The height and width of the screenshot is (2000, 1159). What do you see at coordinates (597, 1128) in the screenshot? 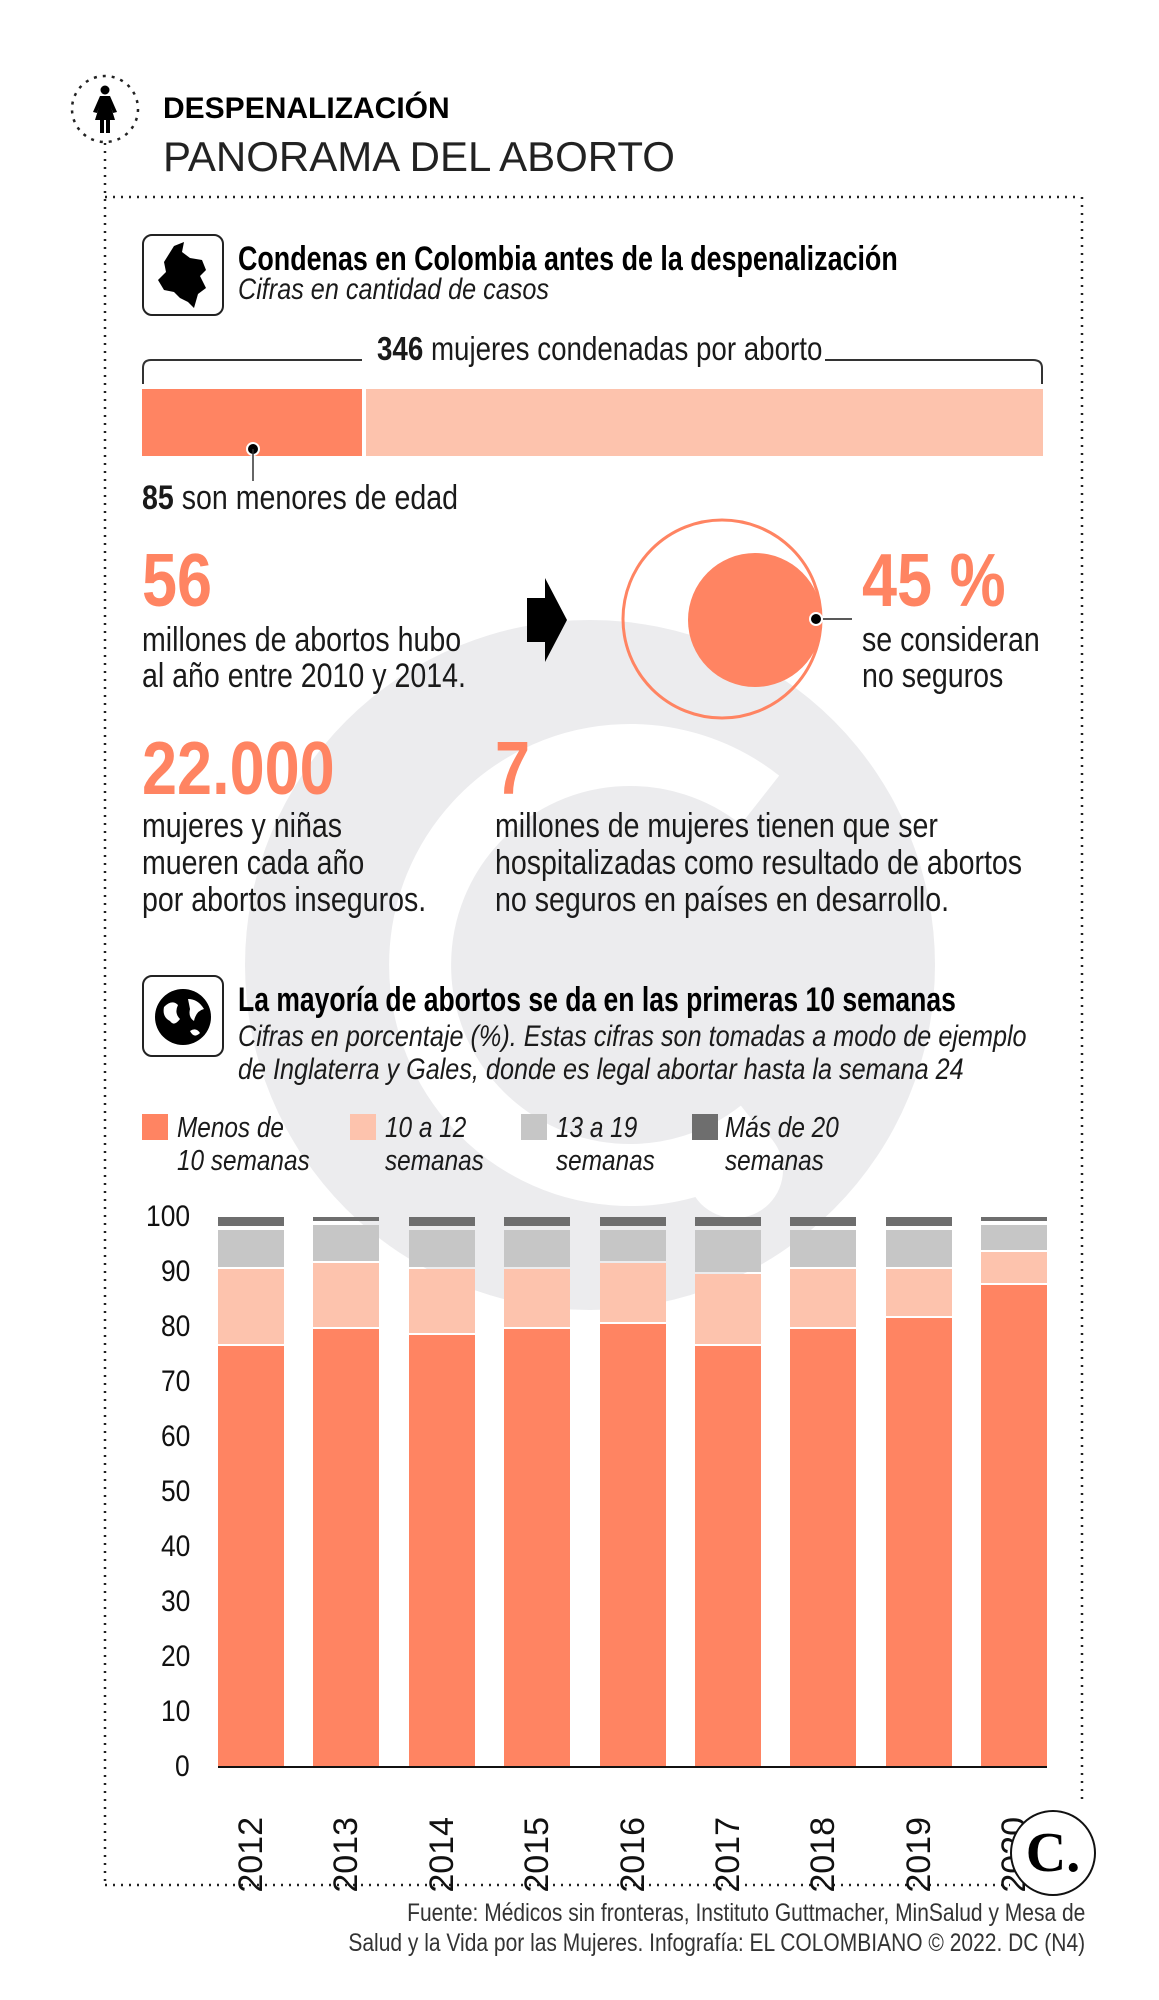
I see `legend-label: 13 a 19` at bounding box center [597, 1128].